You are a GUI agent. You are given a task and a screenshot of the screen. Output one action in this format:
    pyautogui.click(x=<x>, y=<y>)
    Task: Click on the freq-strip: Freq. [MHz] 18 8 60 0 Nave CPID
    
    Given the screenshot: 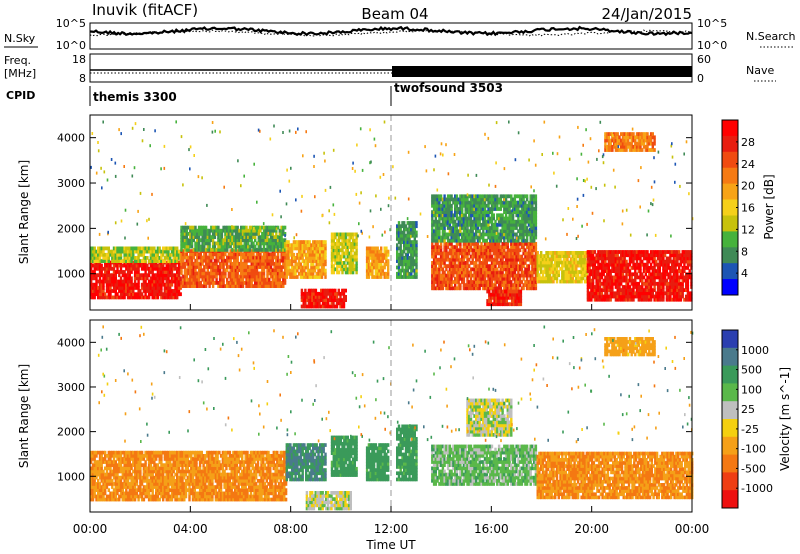 What is the action you would take?
    pyautogui.click(x=390, y=77)
    